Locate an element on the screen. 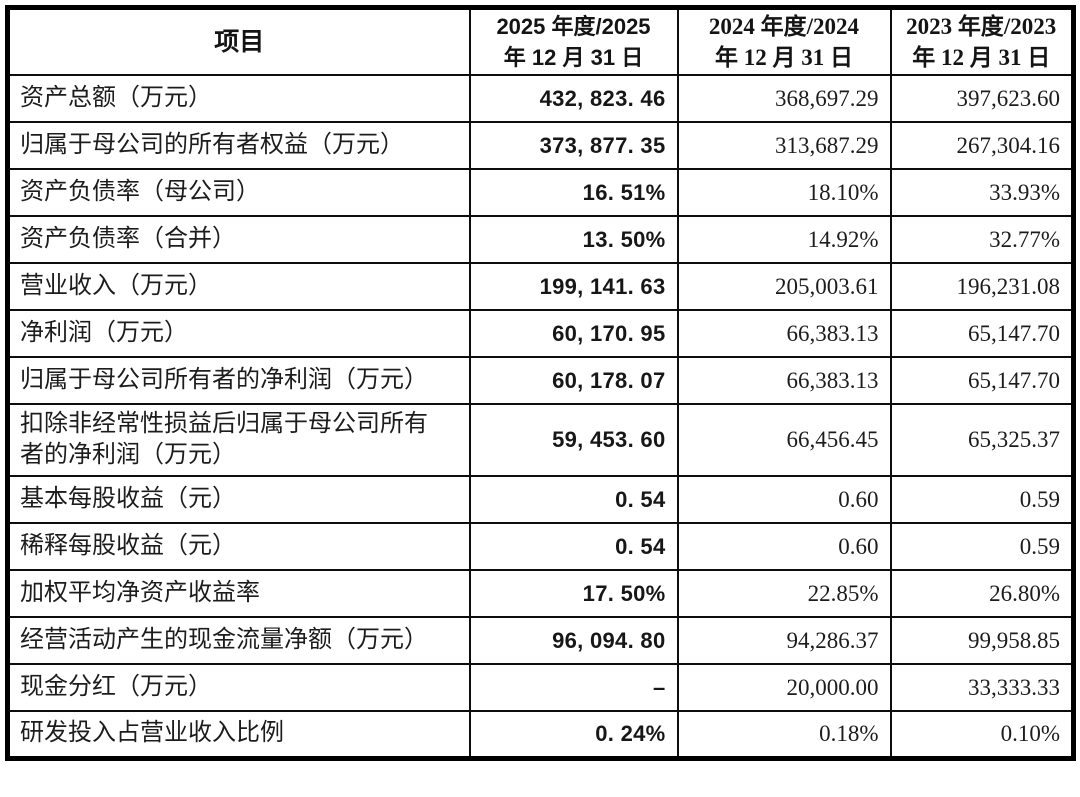  value-2025: 13. 50% is located at coordinates (573, 239).